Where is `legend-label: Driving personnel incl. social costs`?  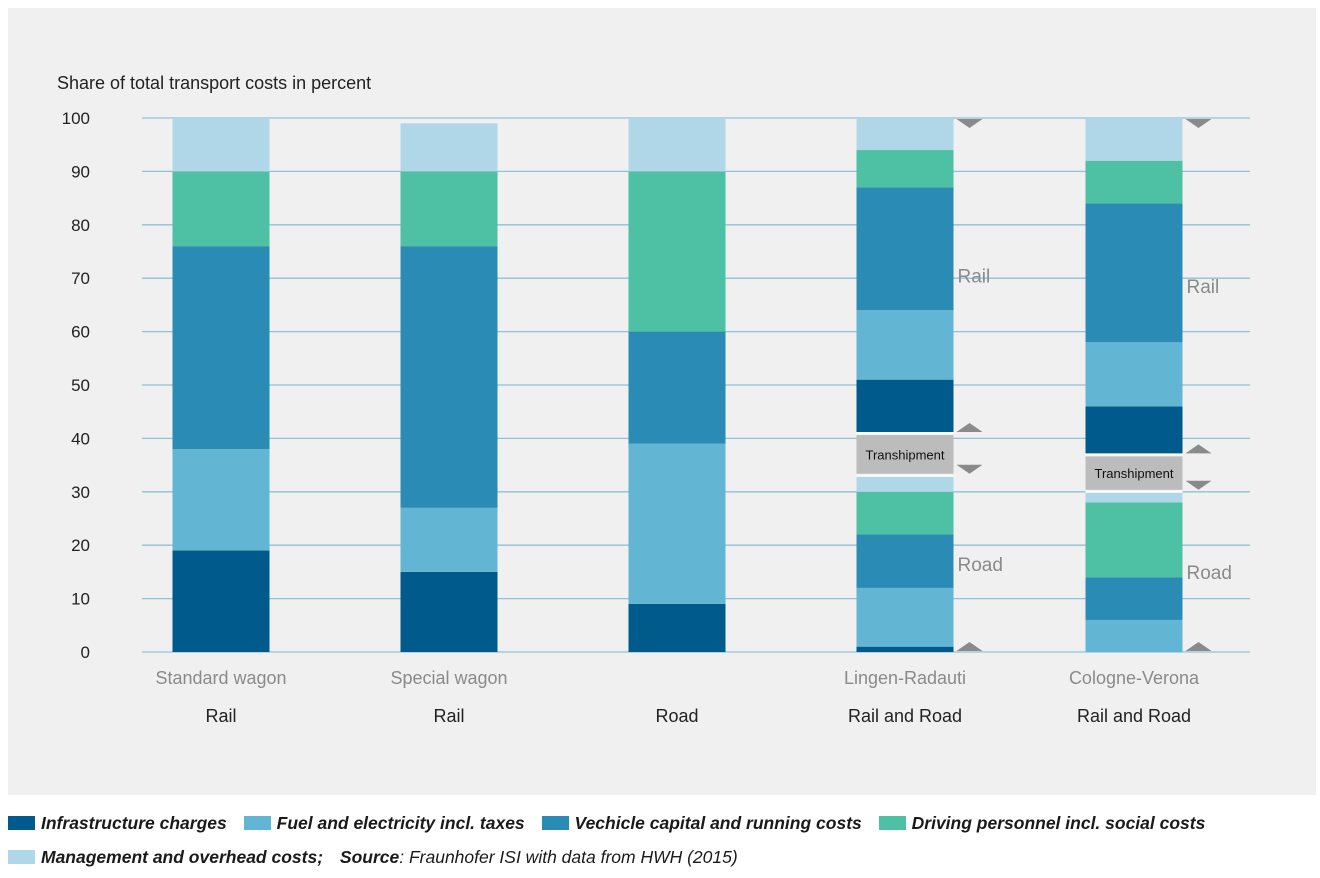 legend-label: Driving personnel incl. social costs is located at coordinates (1058, 823).